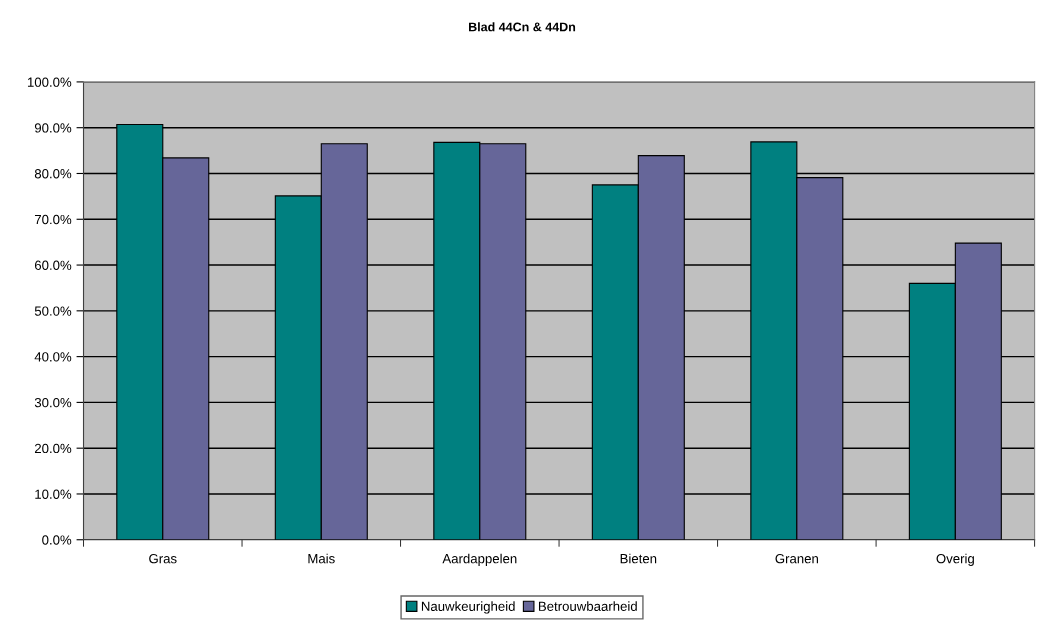 The image size is (1044, 635). I want to click on y-tick-label: 80.0%, so click(53, 174).